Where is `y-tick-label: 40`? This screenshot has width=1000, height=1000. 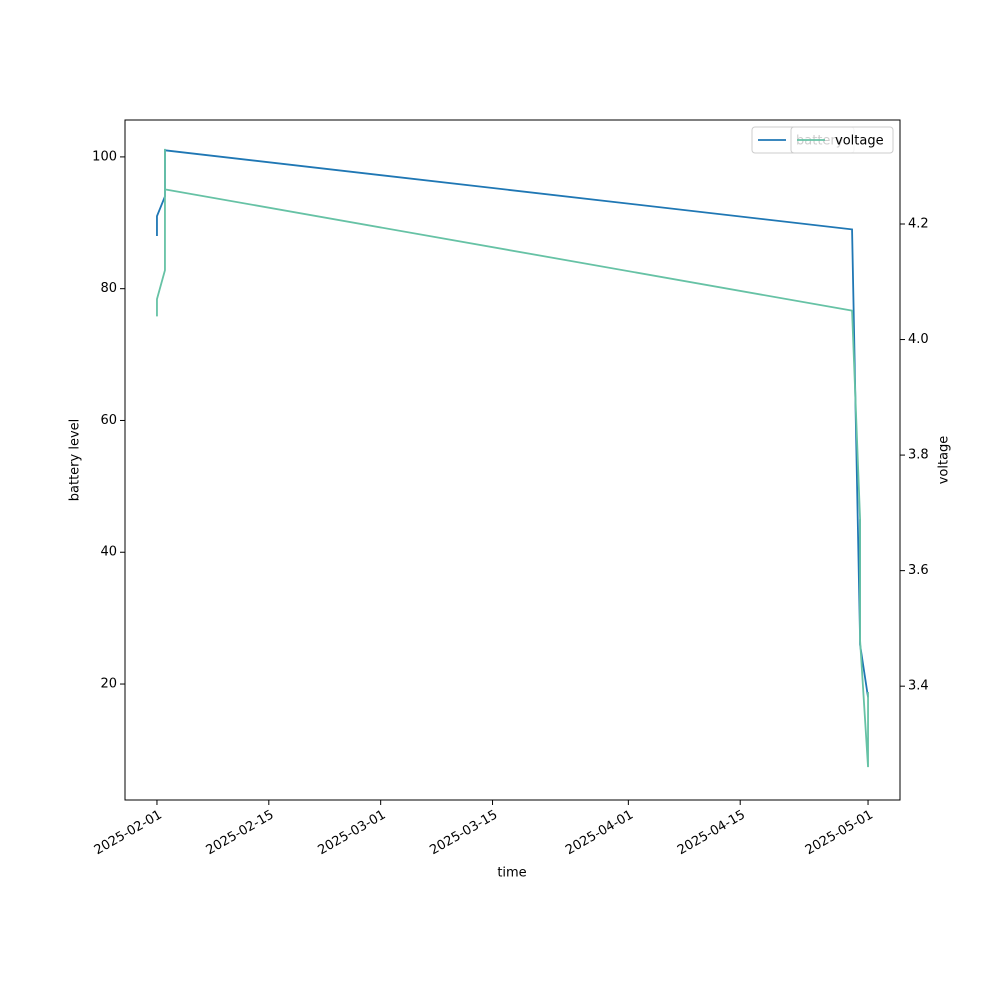
y-tick-label: 40 is located at coordinates (108, 552).